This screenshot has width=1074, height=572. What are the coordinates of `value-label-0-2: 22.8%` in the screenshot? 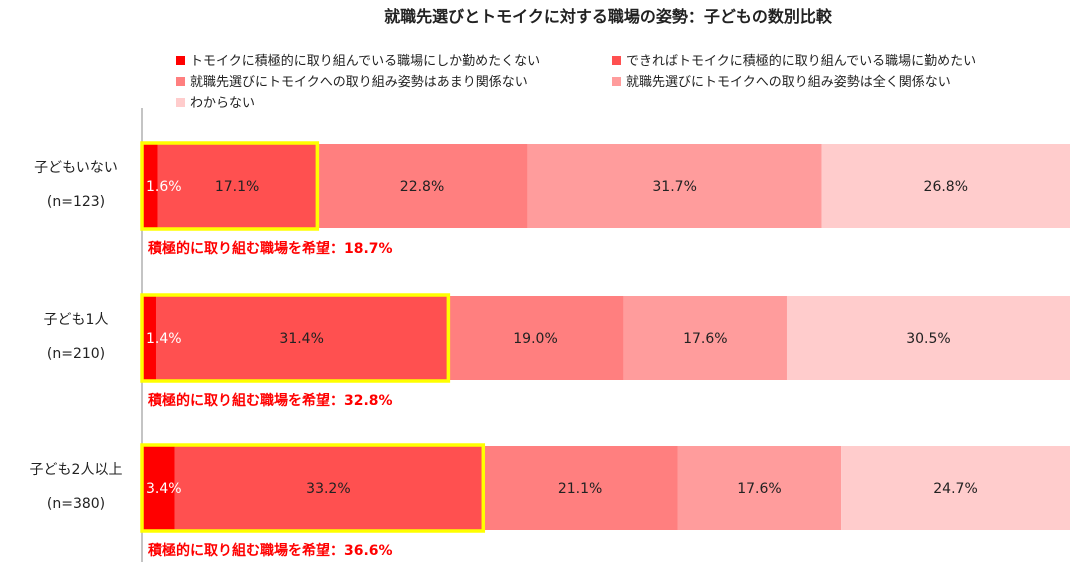 It's located at (422, 187).